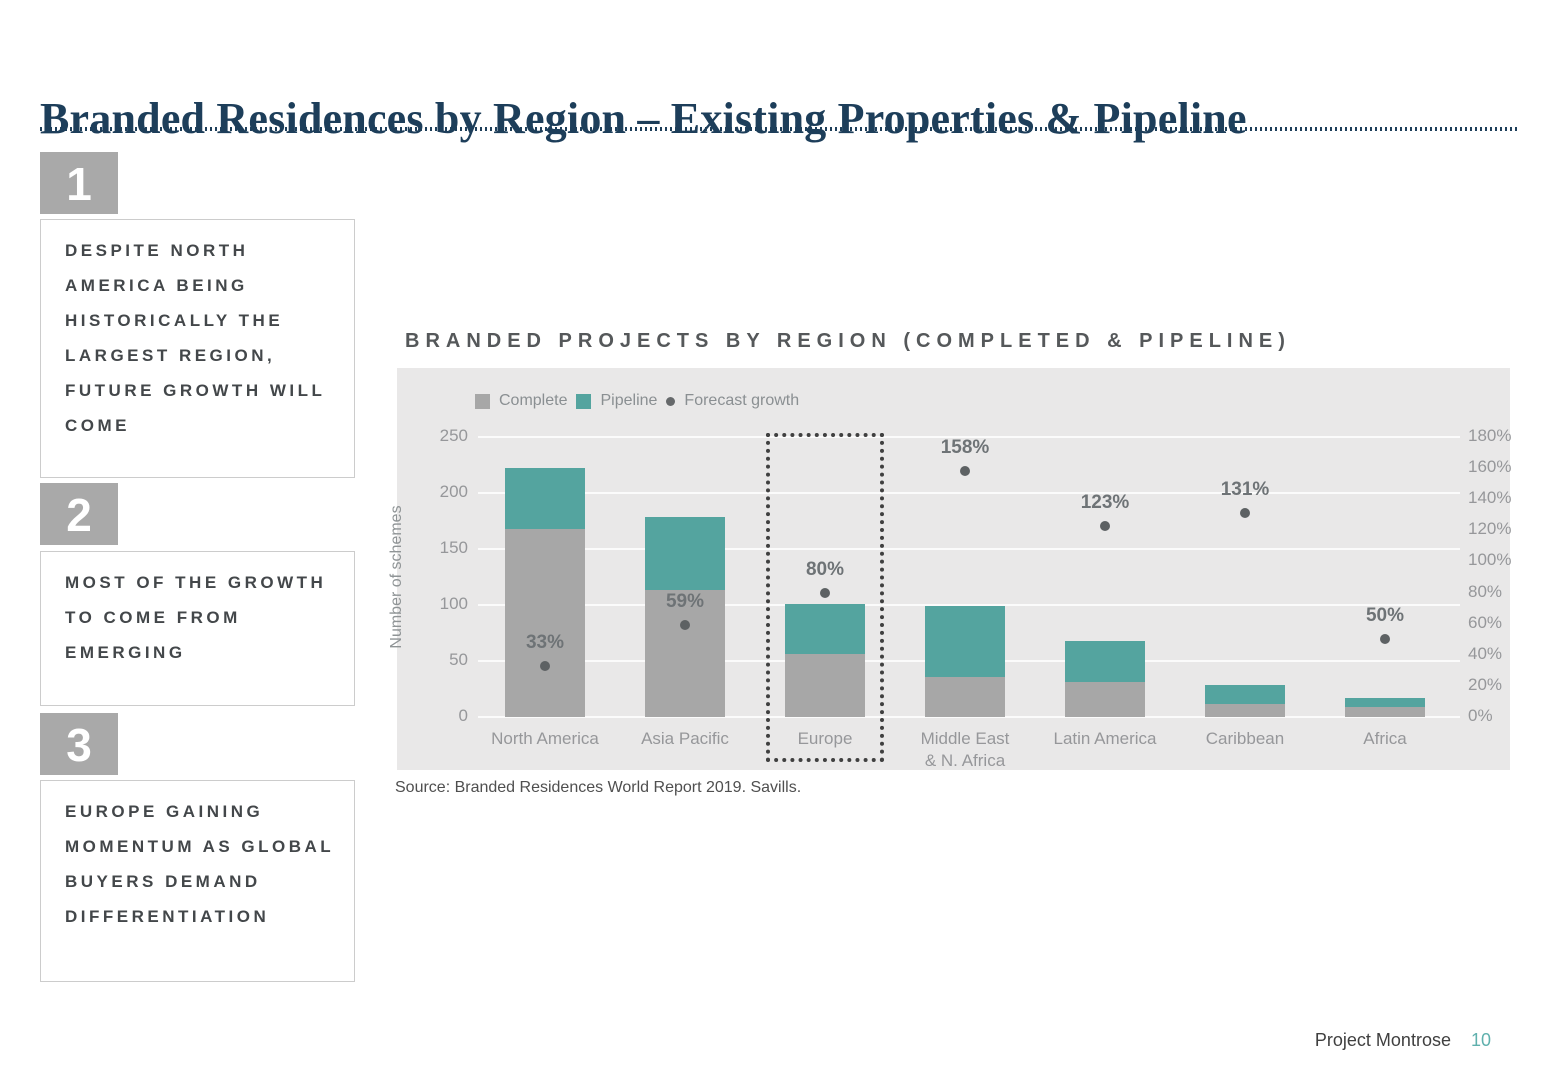  Describe the element at coordinates (1485, 591) in the screenshot. I see `secondary-axis-tick-label: 80%` at that location.